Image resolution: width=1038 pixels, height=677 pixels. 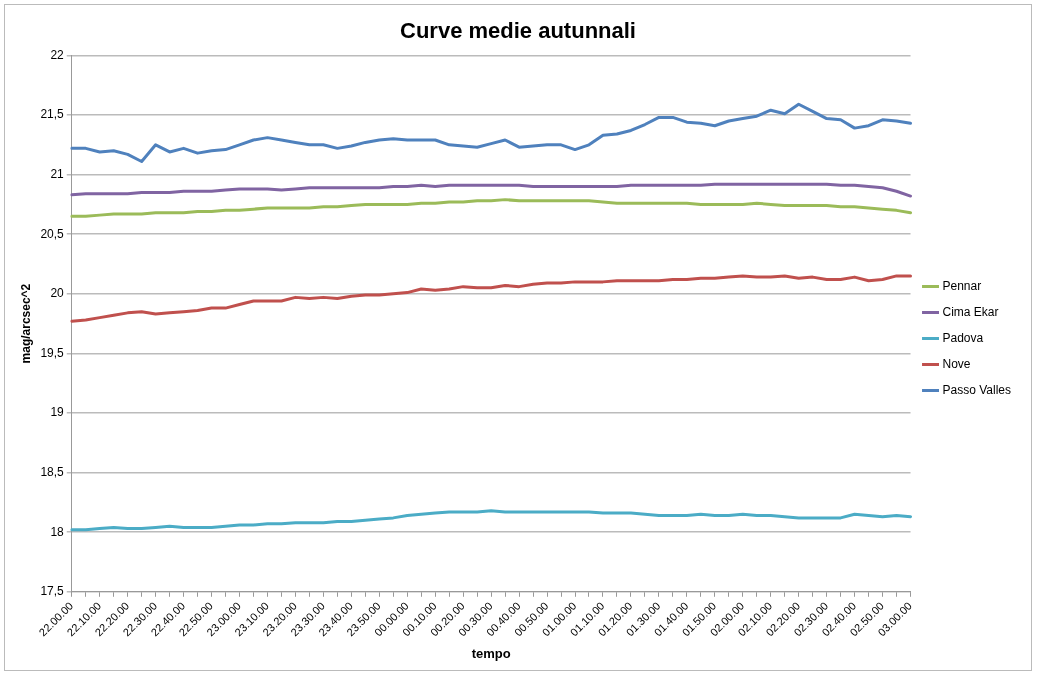 What do you see at coordinates (57, 531) in the screenshot?
I see `y-tick-label: 18` at bounding box center [57, 531].